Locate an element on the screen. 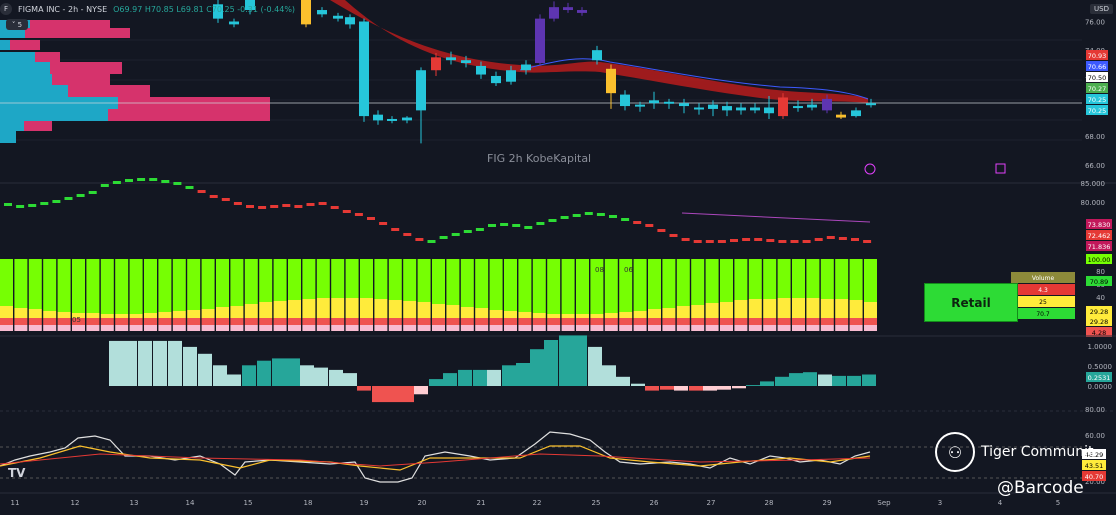 The width and height of the screenshot is (1116, 515). rsi-line-red is located at coordinates (435, 460).